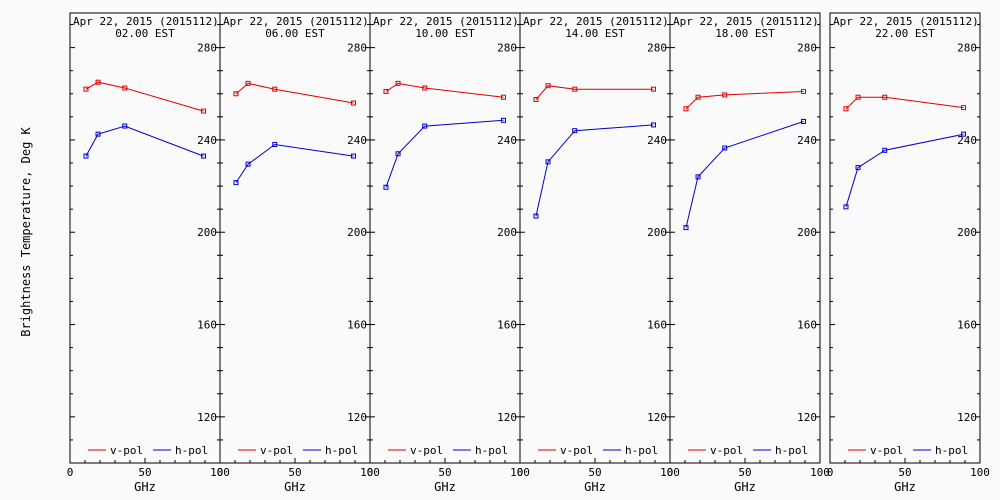 This screenshot has width=1000, height=500. Describe the element at coordinates (905, 33) in the screenshot. I see `panel-time: 22.00 EST` at that location.